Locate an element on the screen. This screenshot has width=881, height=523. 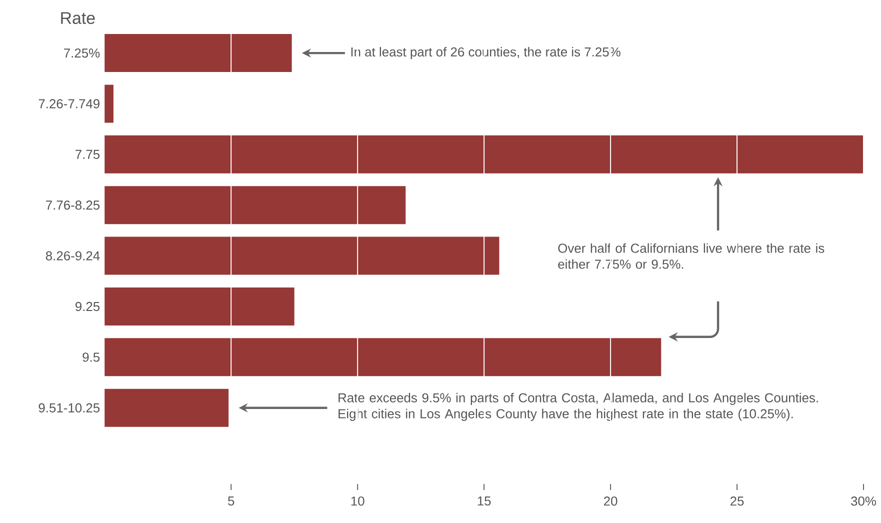
annotation: In at least part of 26 counties, the rate is 7.25% is located at coordinates (485, 53).